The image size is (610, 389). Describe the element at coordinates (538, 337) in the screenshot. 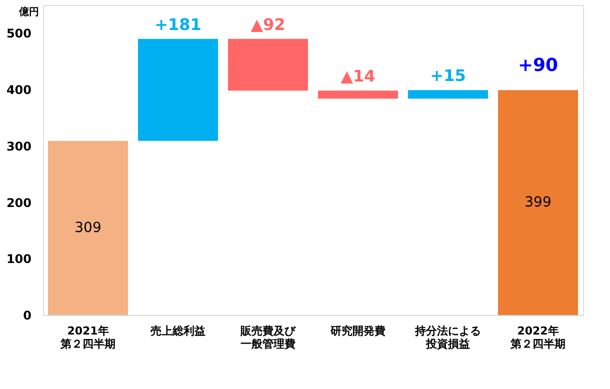

I see `x-tick-label: 2022年第２四半期` at that location.